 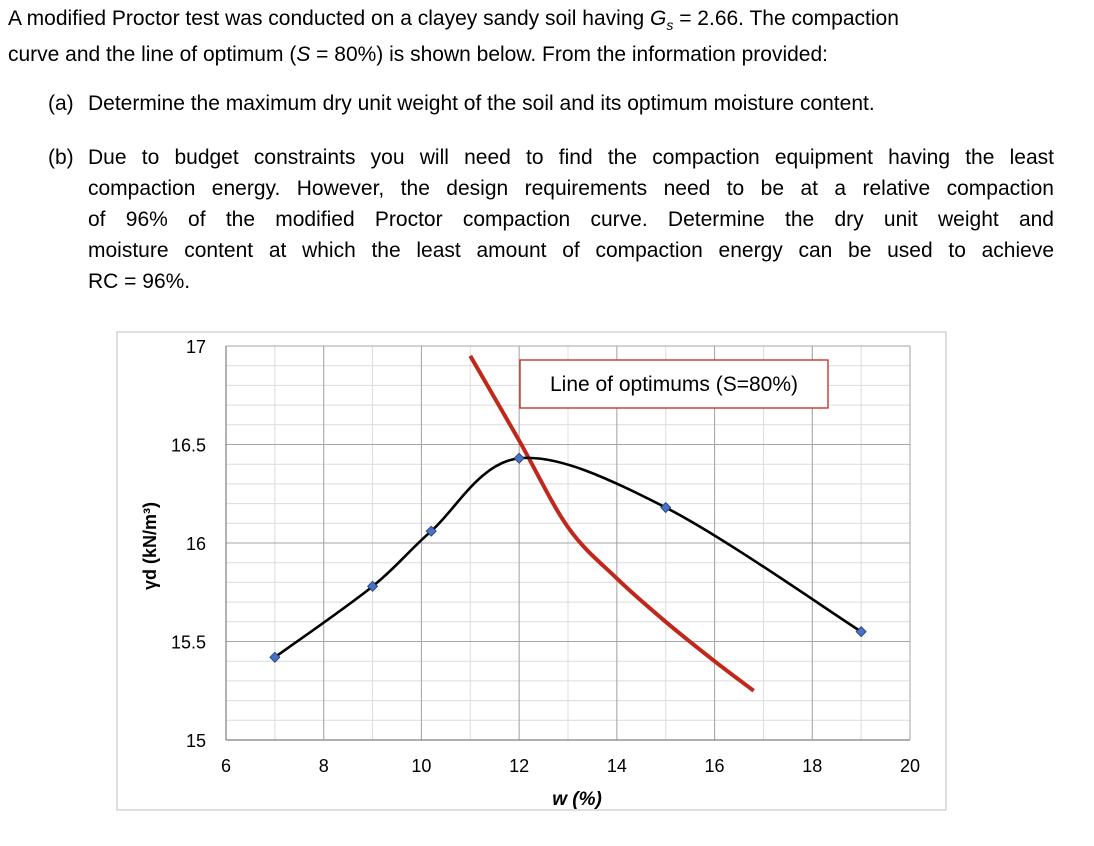 What do you see at coordinates (670, 25) in the screenshot?
I see `gs-subscript: s` at bounding box center [670, 25].